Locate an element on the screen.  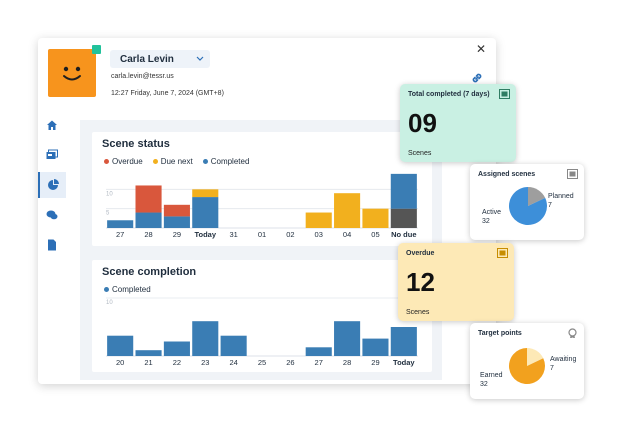
assigned-scenes-card: Assigned scenes Active 32 Planned 7 is located at coordinates (527, 202).